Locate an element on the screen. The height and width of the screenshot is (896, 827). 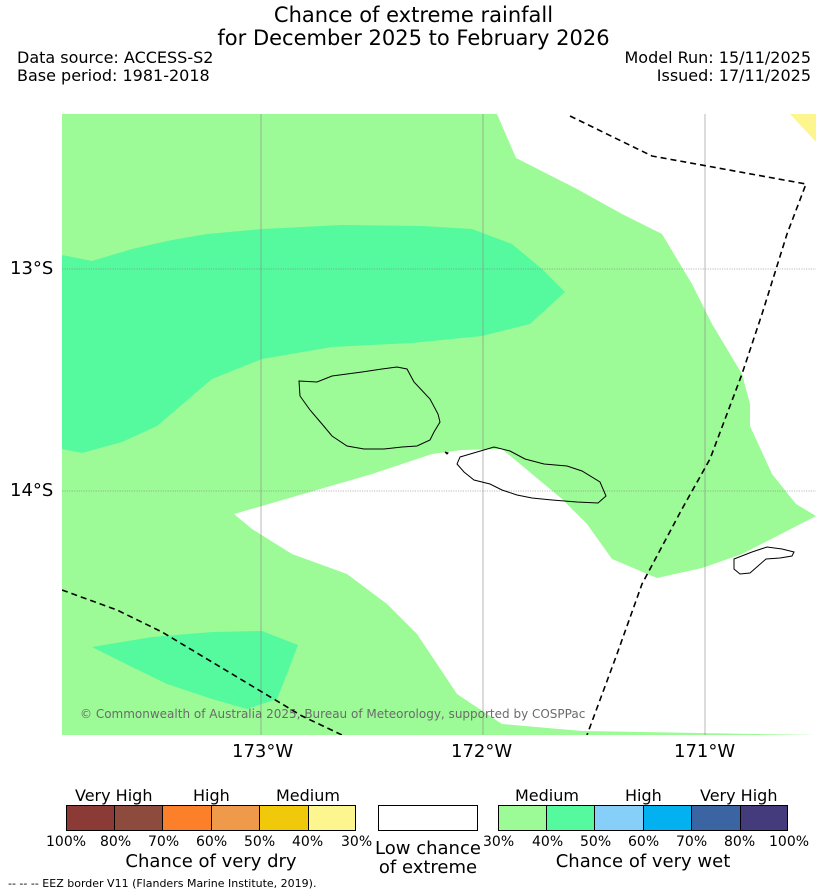
manono-island-outline is located at coordinates (446, 453).